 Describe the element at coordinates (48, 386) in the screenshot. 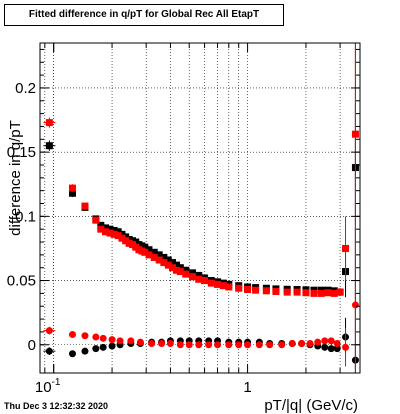

I see `x-tick-label: 10-1` at that location.